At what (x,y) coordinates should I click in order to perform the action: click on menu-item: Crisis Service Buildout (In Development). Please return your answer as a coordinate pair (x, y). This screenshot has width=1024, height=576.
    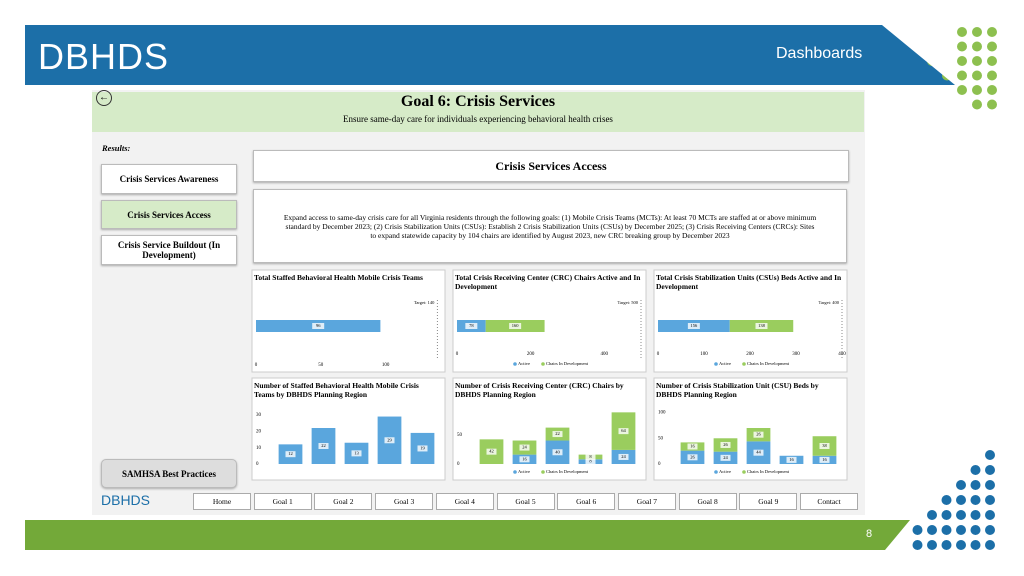
    Looking at the image, I should click on (169, 250).